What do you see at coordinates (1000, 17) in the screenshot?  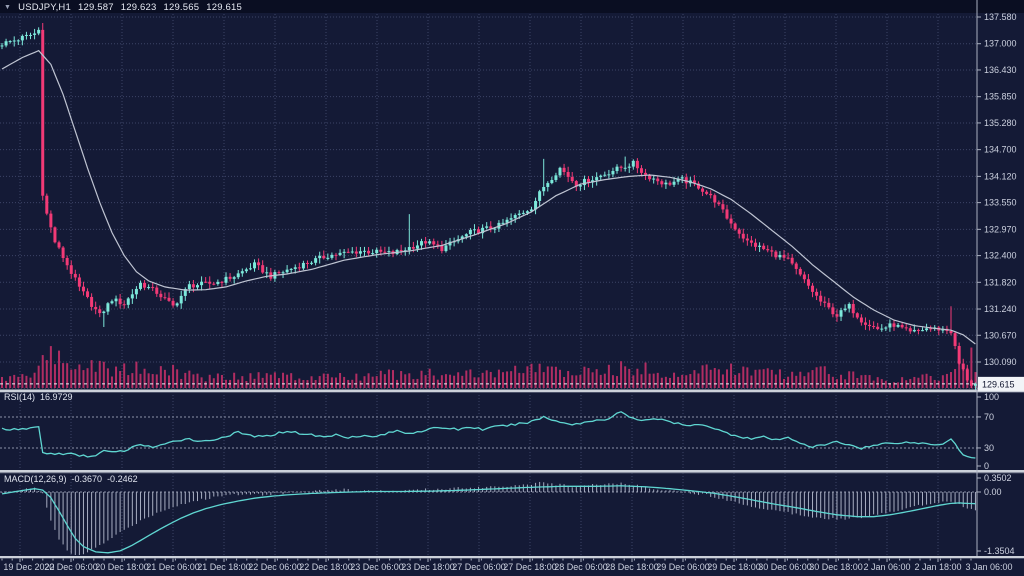 I see `svg-text: 137.580` at bounding box center [1000, 17].